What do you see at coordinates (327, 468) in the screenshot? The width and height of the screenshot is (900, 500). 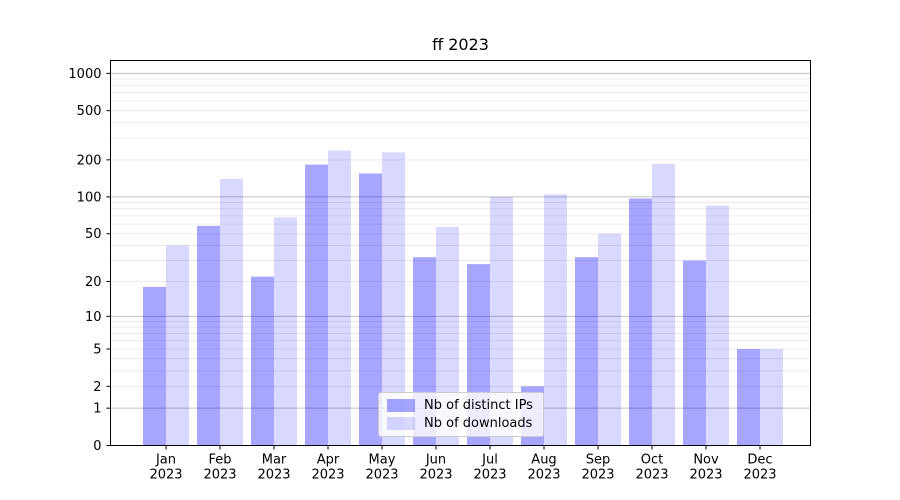 I see `x-tick-label: Apr 2023` at bounding box center [327, 468].